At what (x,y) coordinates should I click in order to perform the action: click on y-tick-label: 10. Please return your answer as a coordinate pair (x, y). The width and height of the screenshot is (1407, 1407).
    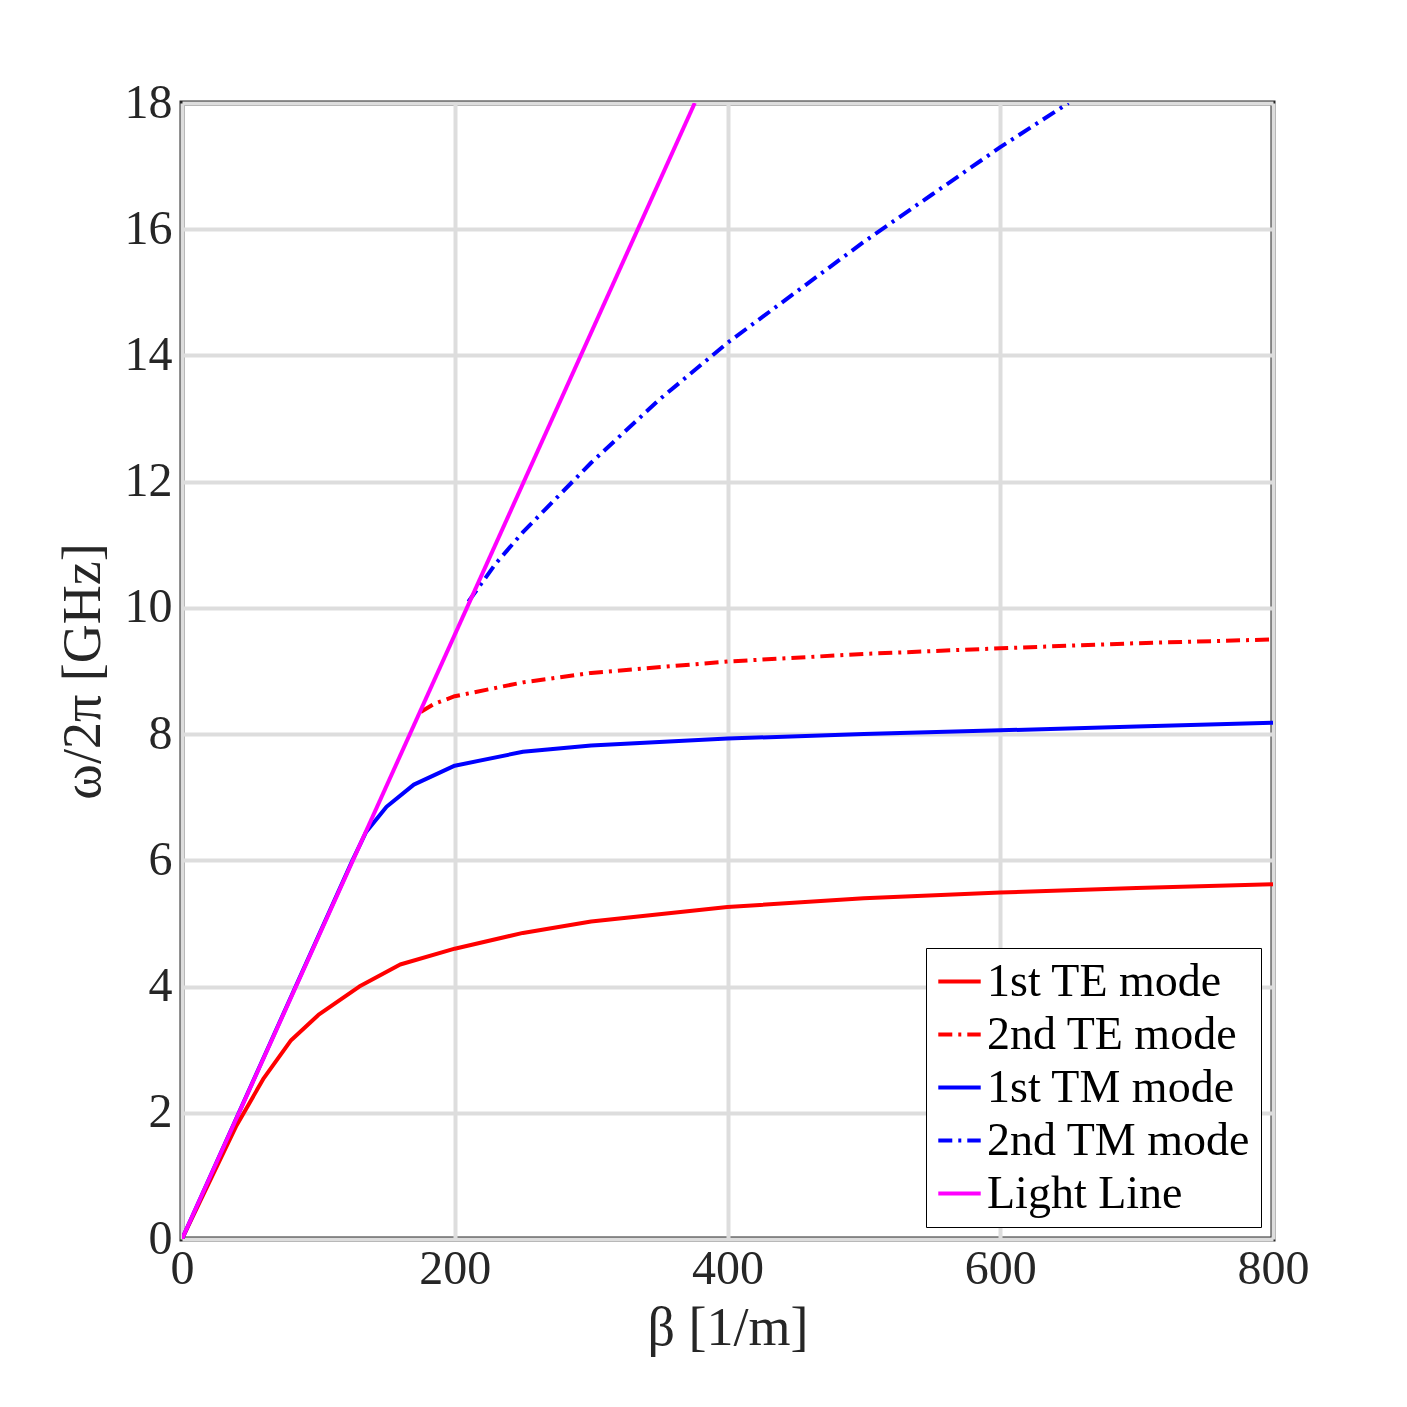
    Looking at the image, I should click on (148, 606).